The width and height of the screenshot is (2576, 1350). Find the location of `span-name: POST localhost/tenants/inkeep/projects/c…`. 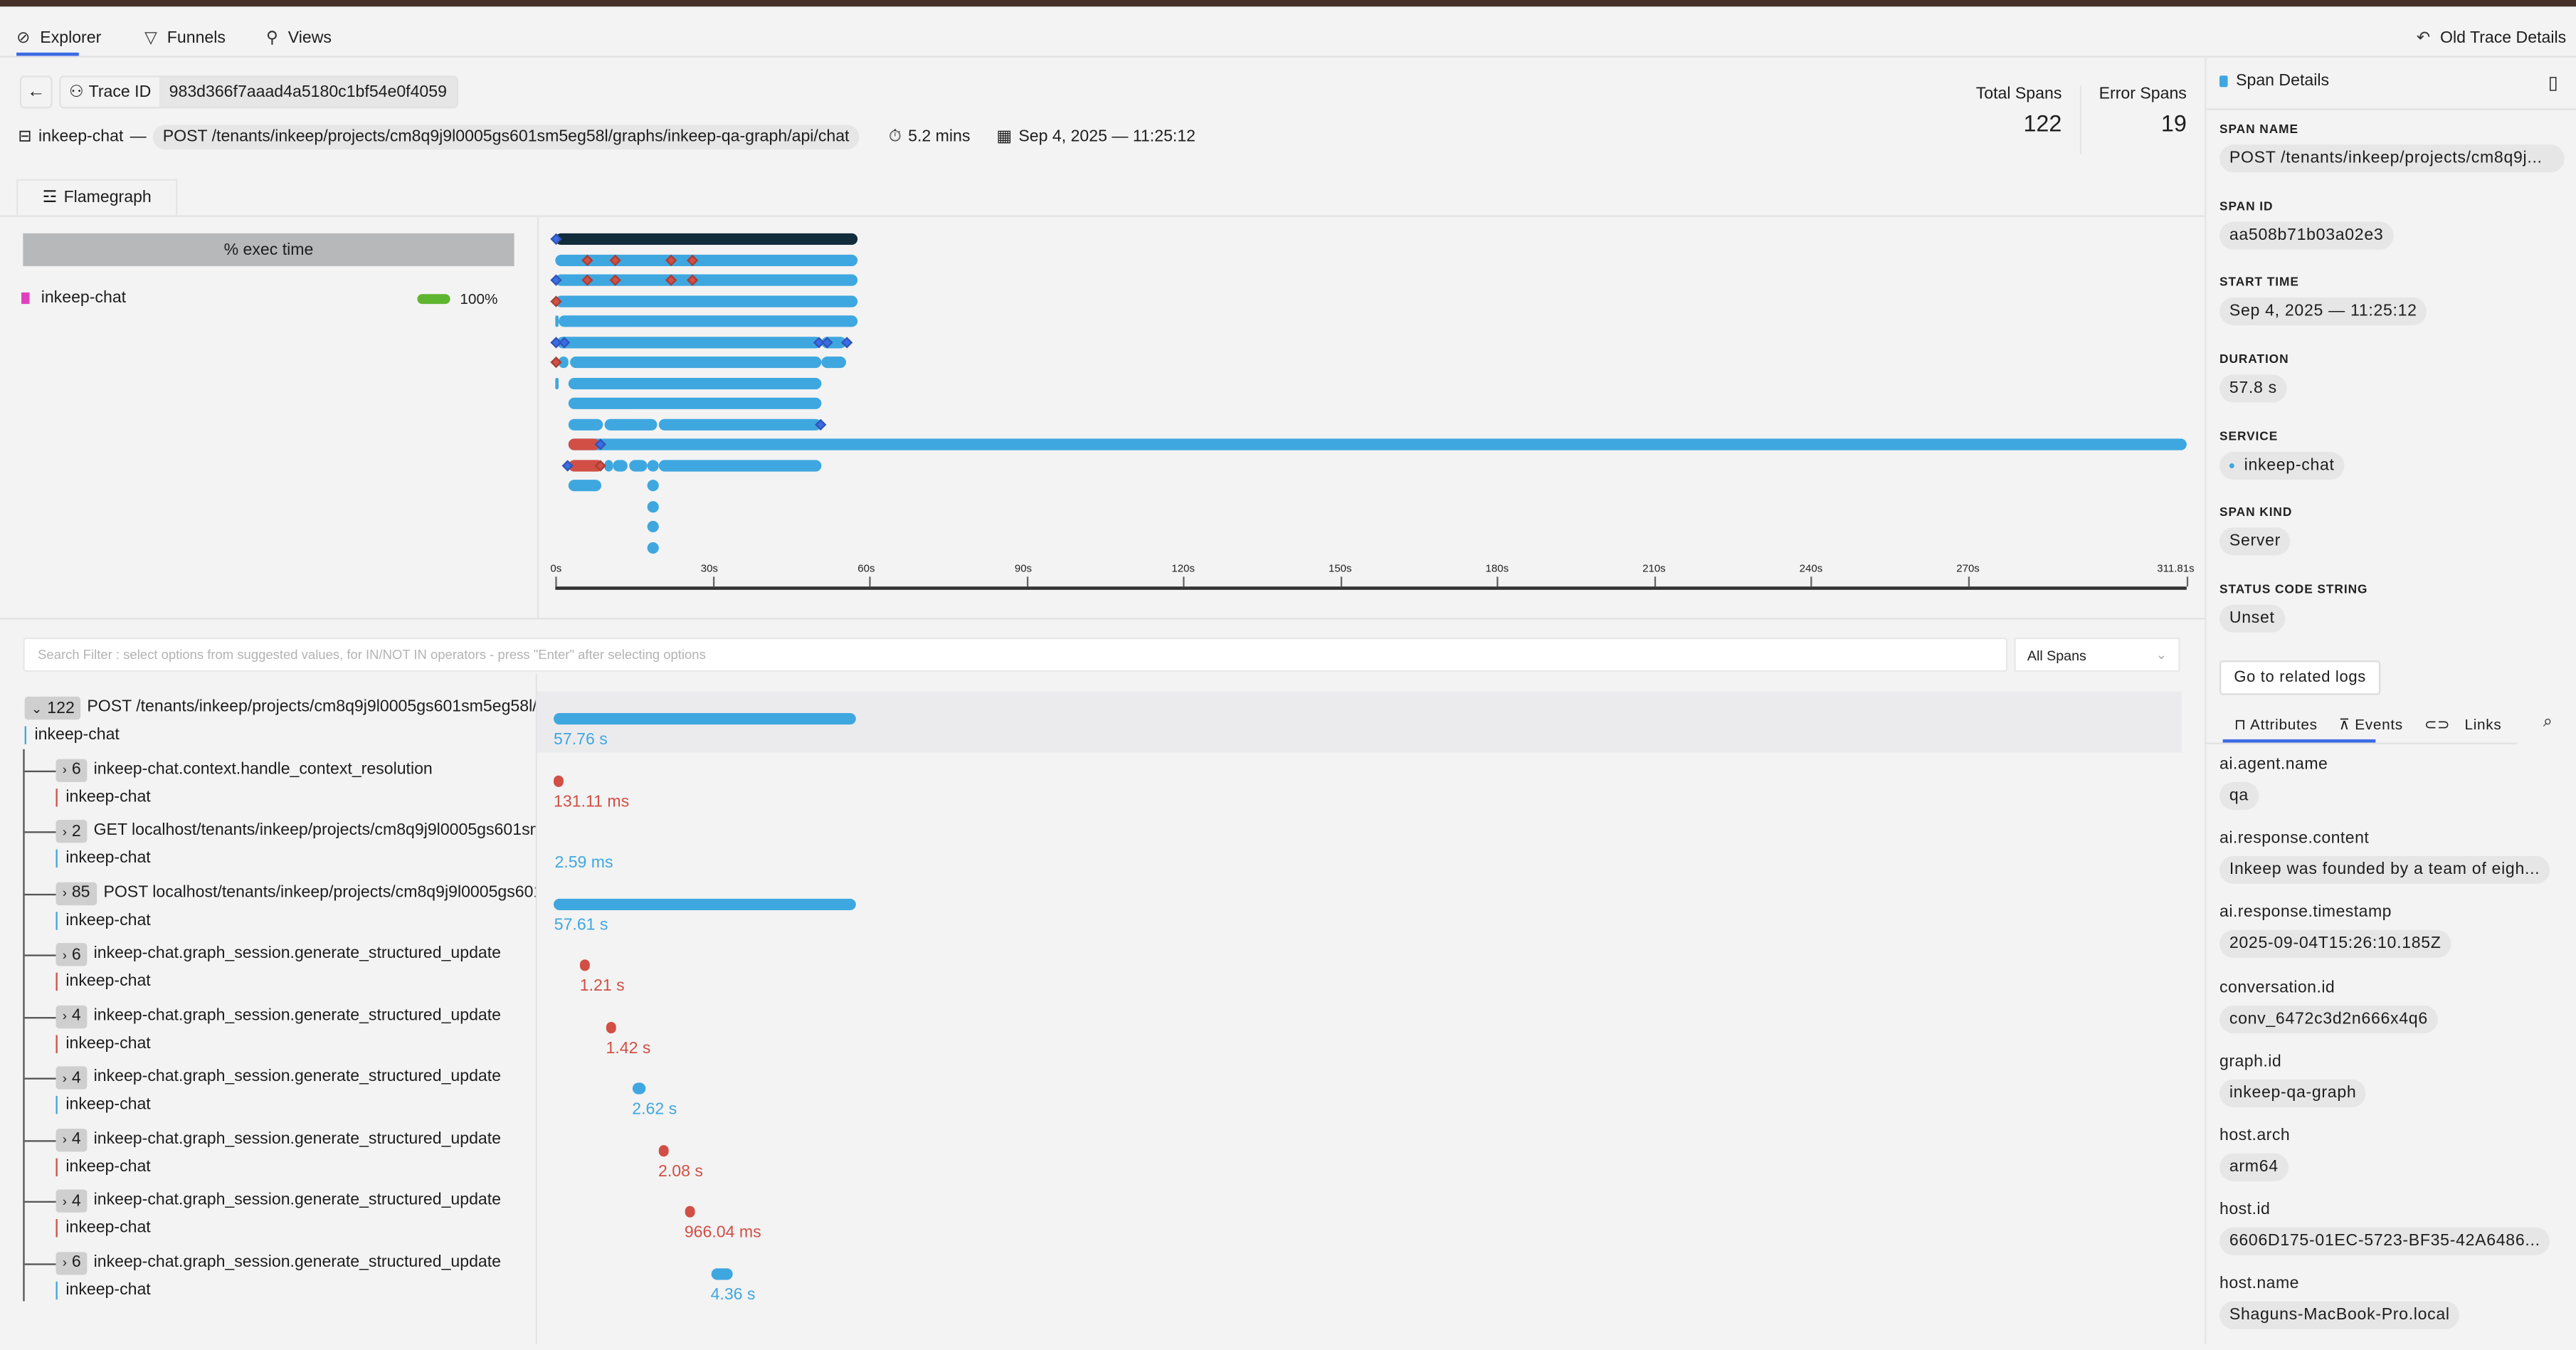

span-name: POST localhost/tenants/inkeep/projects/c… is located at coordinates (319, 892).